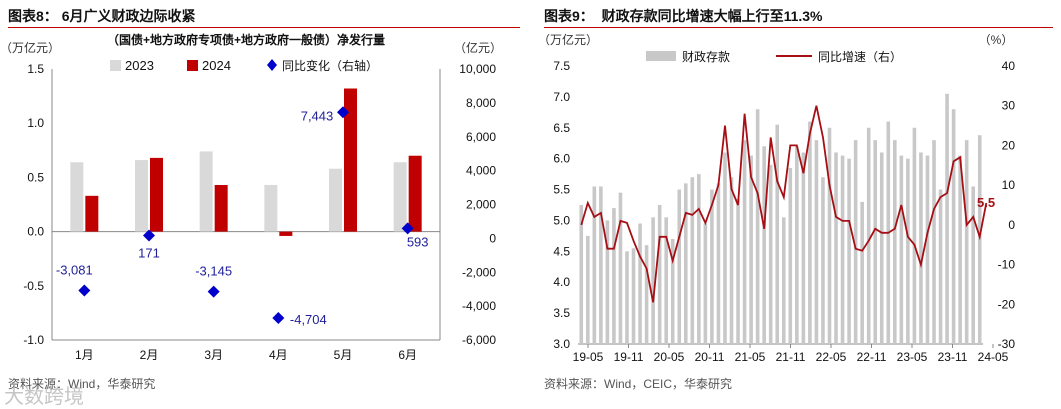 The width and height of the screenshot is (1061, 409). Describe the element at coordinates (561, 344) in the screenshot. I see `left-y-tick-label: 3.0` at that location.